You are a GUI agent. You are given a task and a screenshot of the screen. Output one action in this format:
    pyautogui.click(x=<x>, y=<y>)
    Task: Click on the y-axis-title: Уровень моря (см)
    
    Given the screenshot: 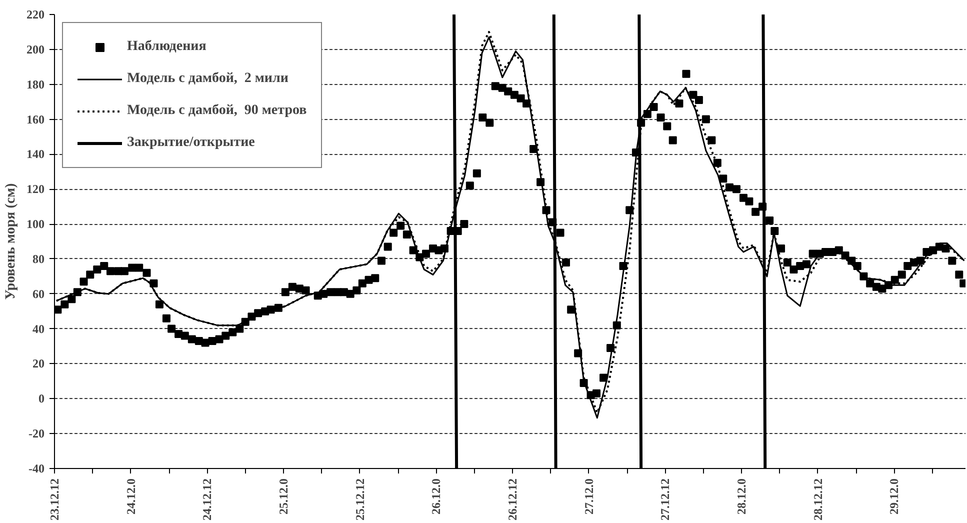 What is the action you would take?
    pyautogui.click(x=11, y=241)
    